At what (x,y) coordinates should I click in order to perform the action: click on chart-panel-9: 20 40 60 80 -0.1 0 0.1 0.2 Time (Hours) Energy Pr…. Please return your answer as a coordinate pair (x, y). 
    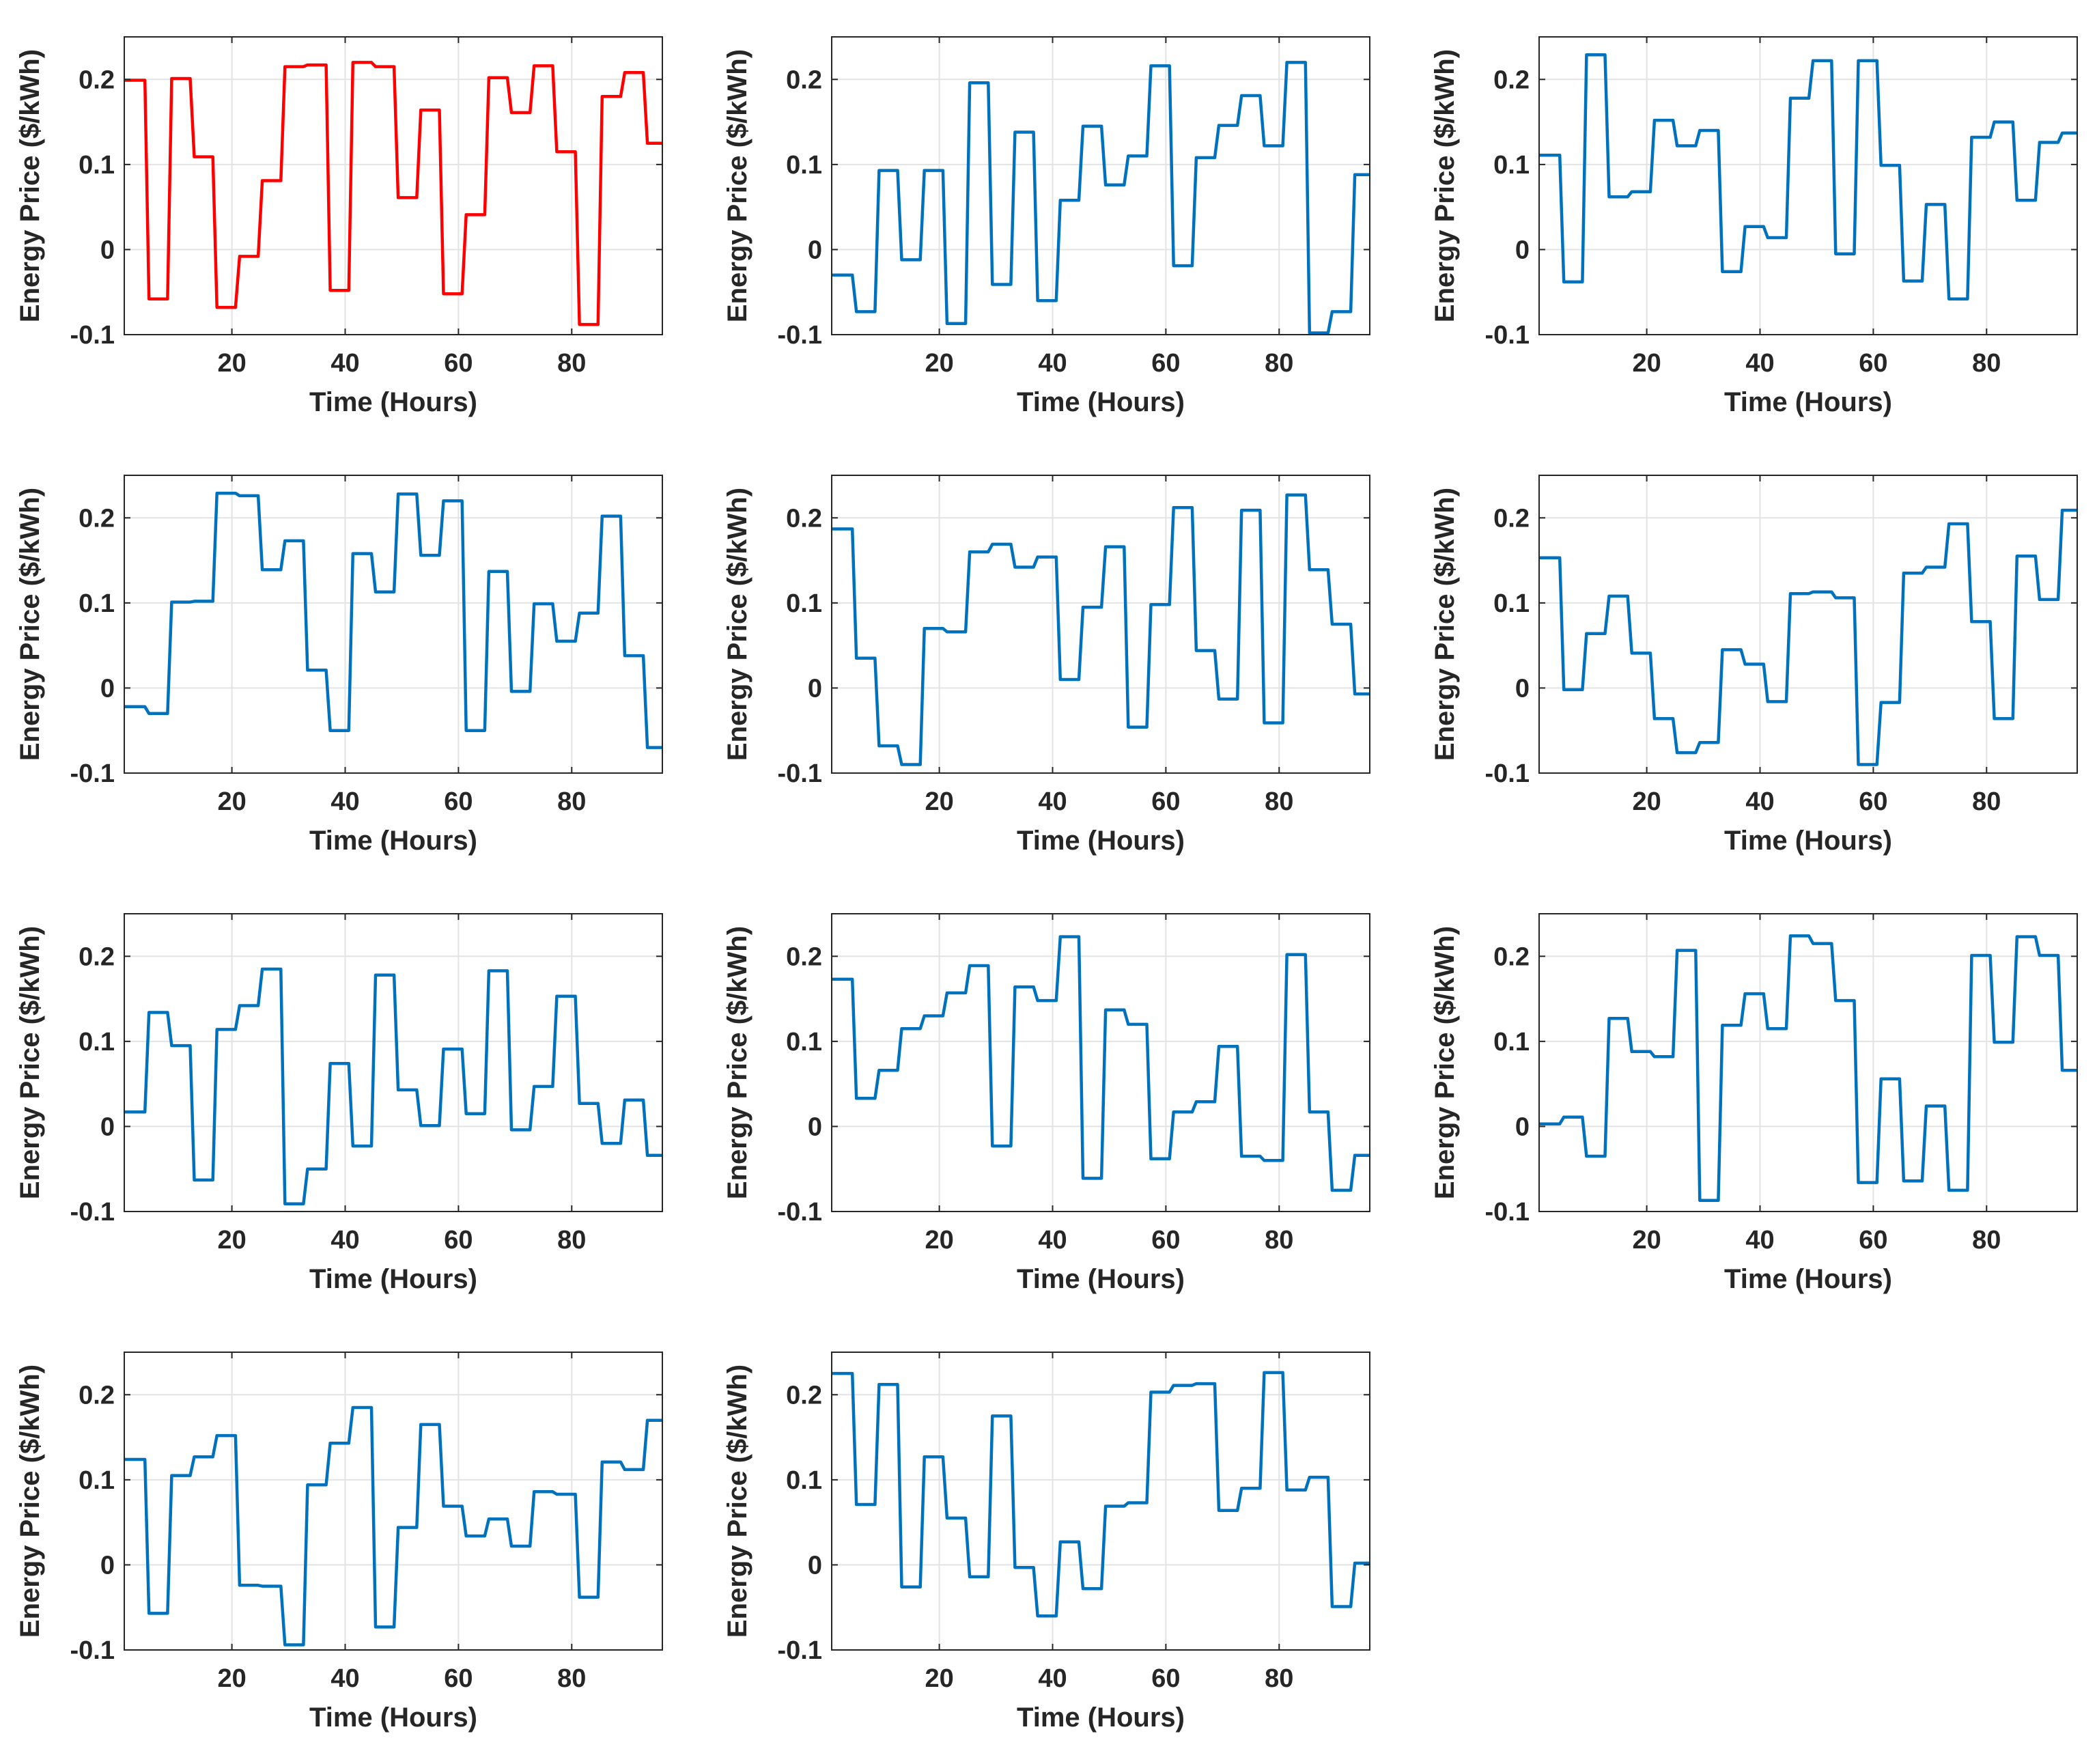
    Looking at the image, I should click on (1754, 1103).